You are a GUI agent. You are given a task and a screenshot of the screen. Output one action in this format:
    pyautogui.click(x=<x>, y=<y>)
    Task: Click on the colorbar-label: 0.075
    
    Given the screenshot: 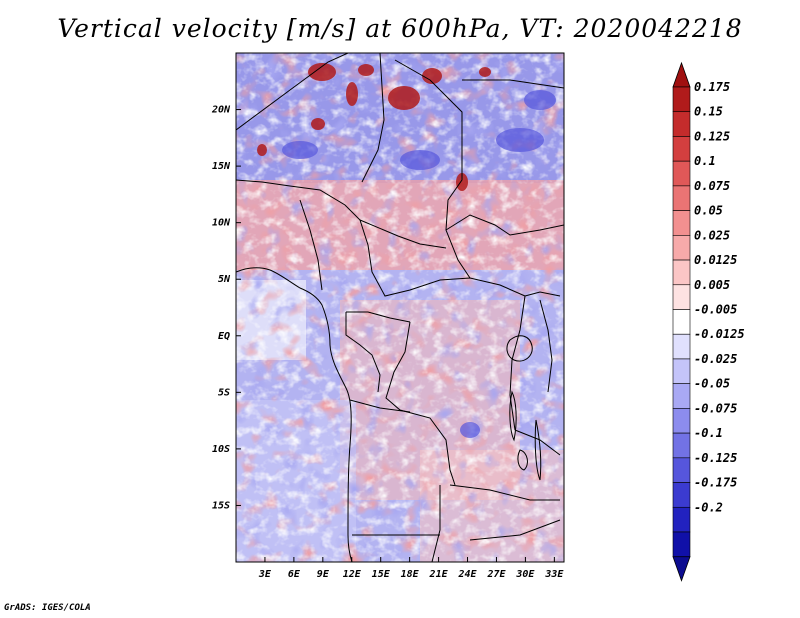 What is the action you would take?
    pyautogui.click(x=712, y=186)
    